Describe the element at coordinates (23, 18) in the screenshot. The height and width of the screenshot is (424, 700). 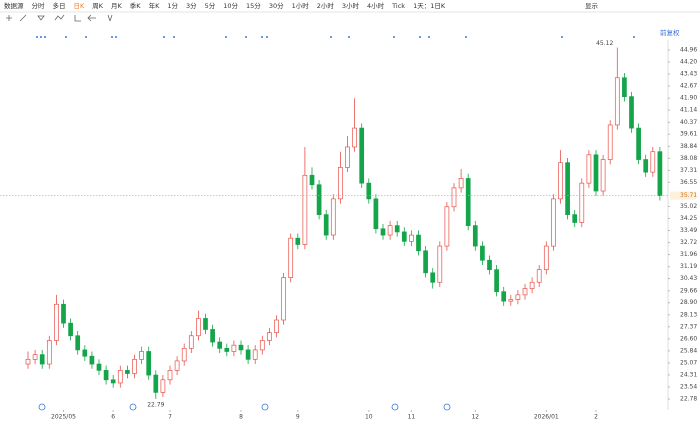
I see `line-tool` at that location.